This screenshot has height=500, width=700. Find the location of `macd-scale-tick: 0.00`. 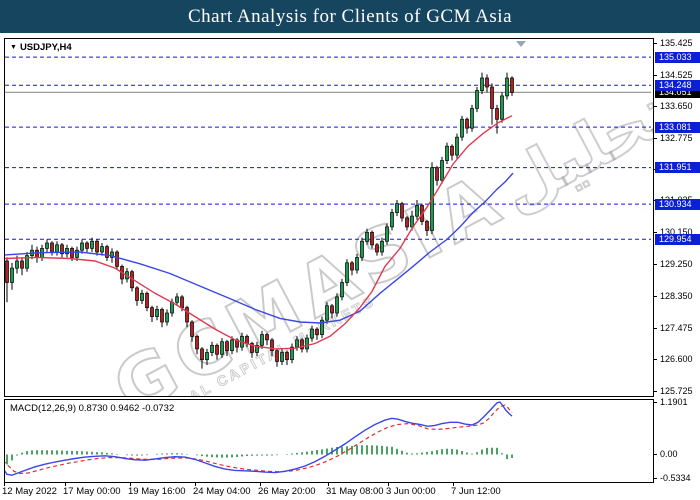

macd-scale-tick: 0.00 is located at coordinates (676, 454).